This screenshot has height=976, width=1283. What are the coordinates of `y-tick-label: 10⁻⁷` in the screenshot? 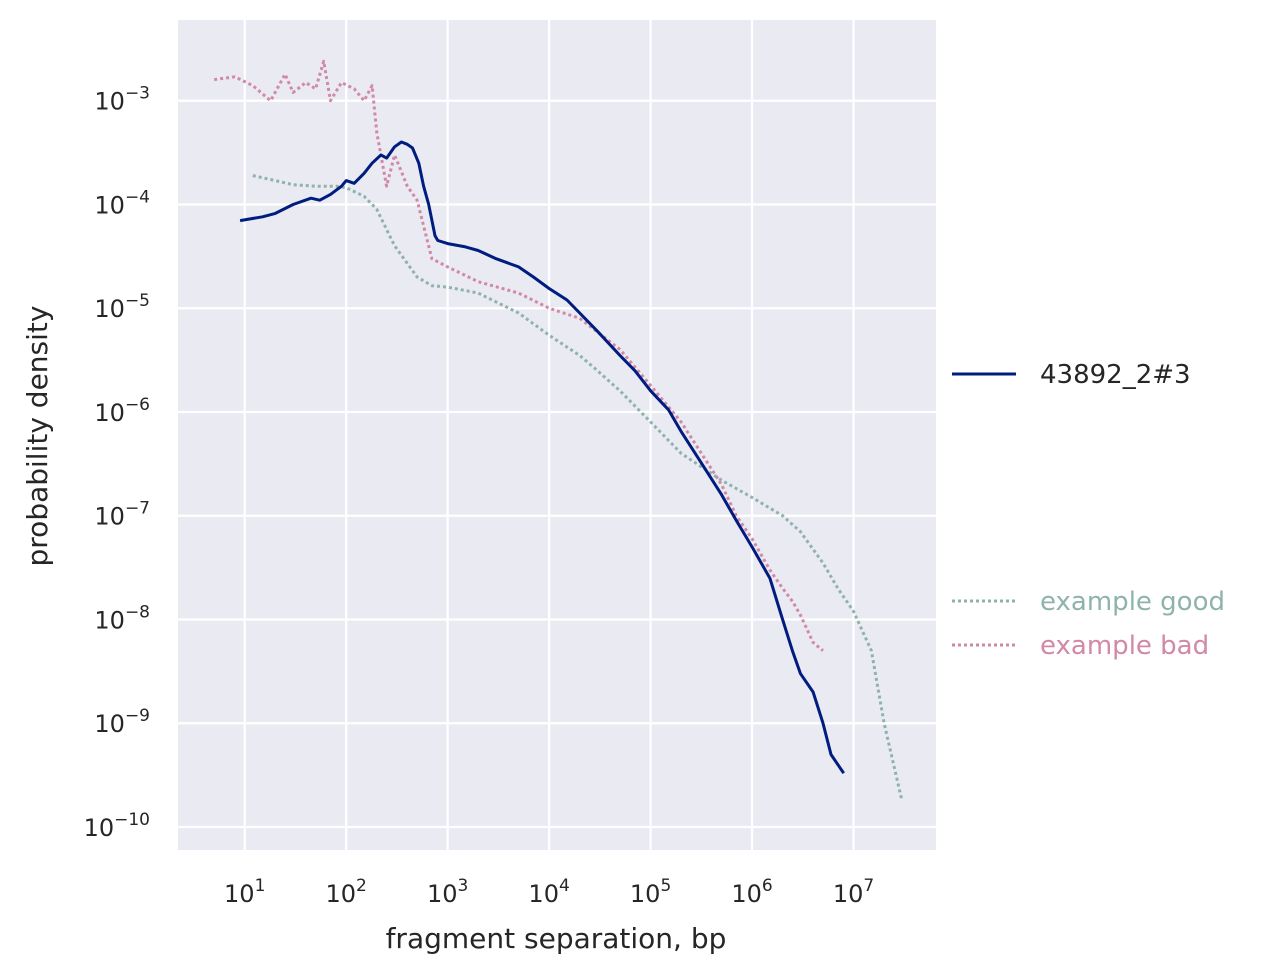 It's located at (122, 515).